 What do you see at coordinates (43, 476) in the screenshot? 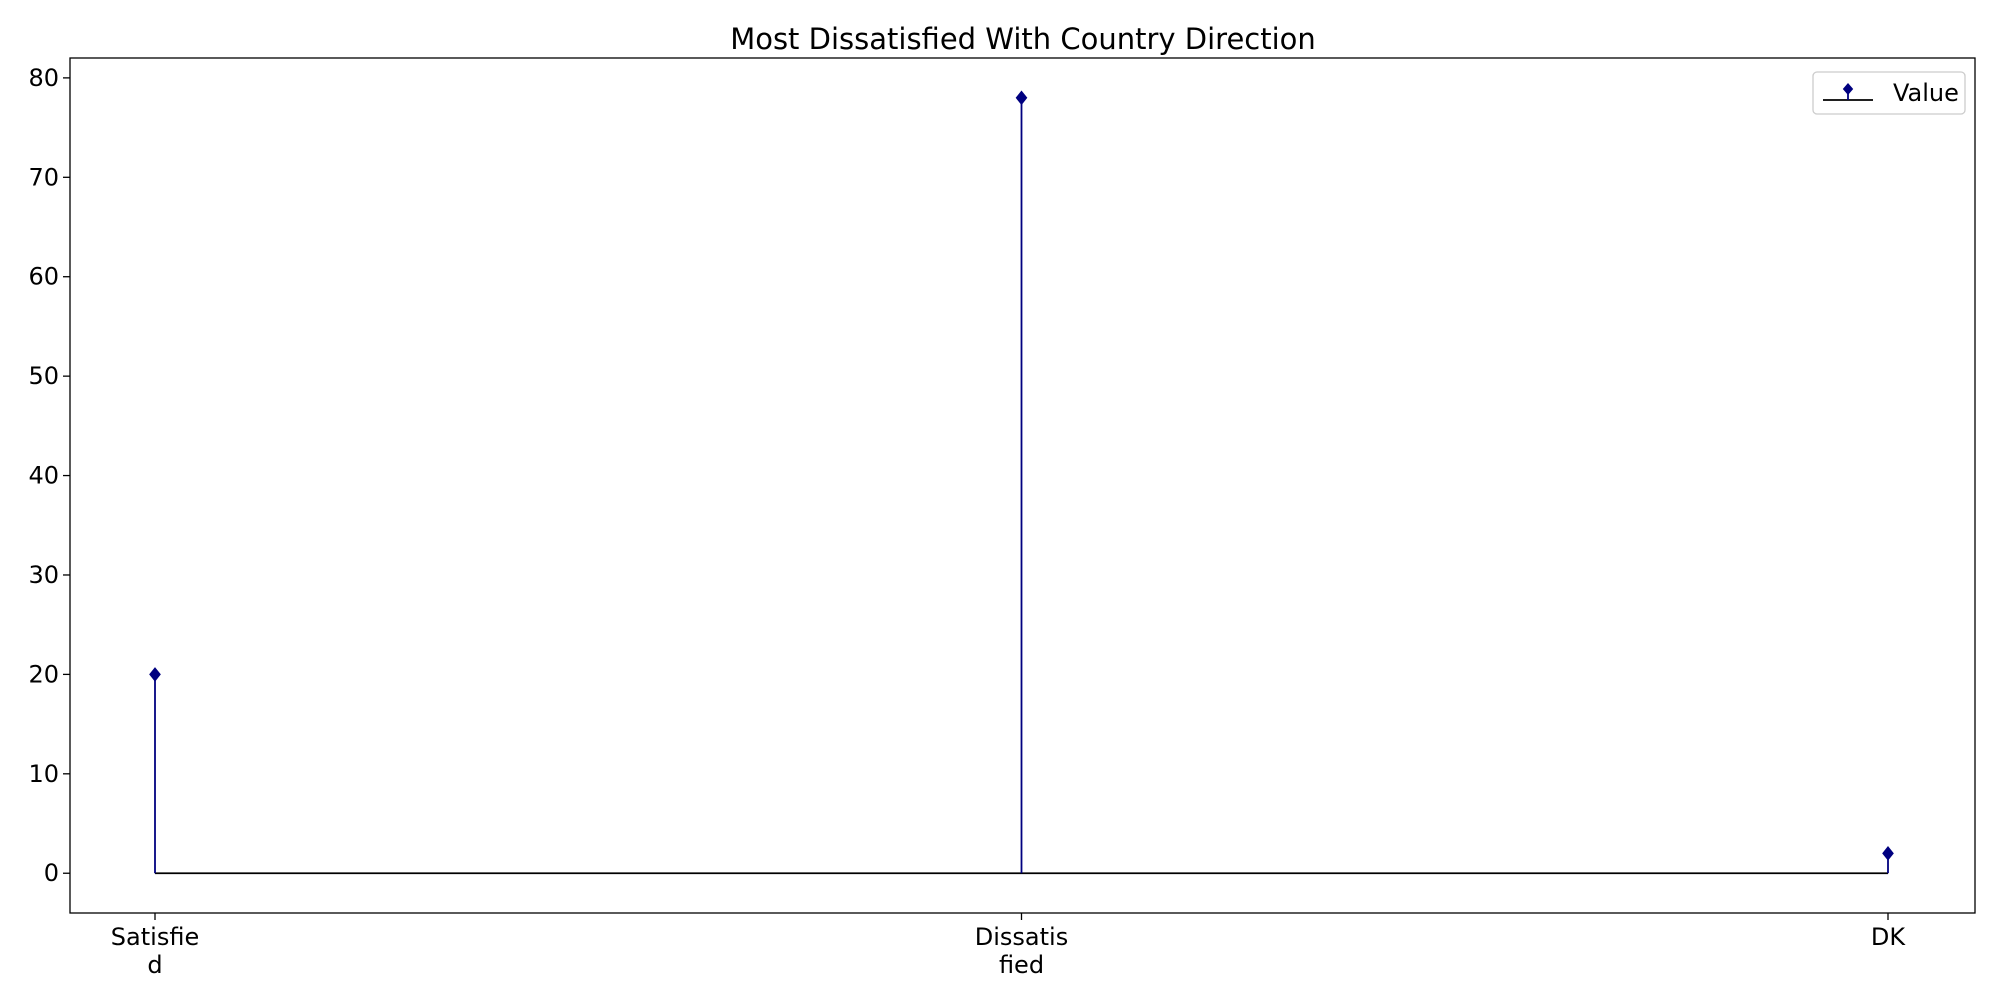
I see `y-tick-label: 40` at bounding box center [43, 476].